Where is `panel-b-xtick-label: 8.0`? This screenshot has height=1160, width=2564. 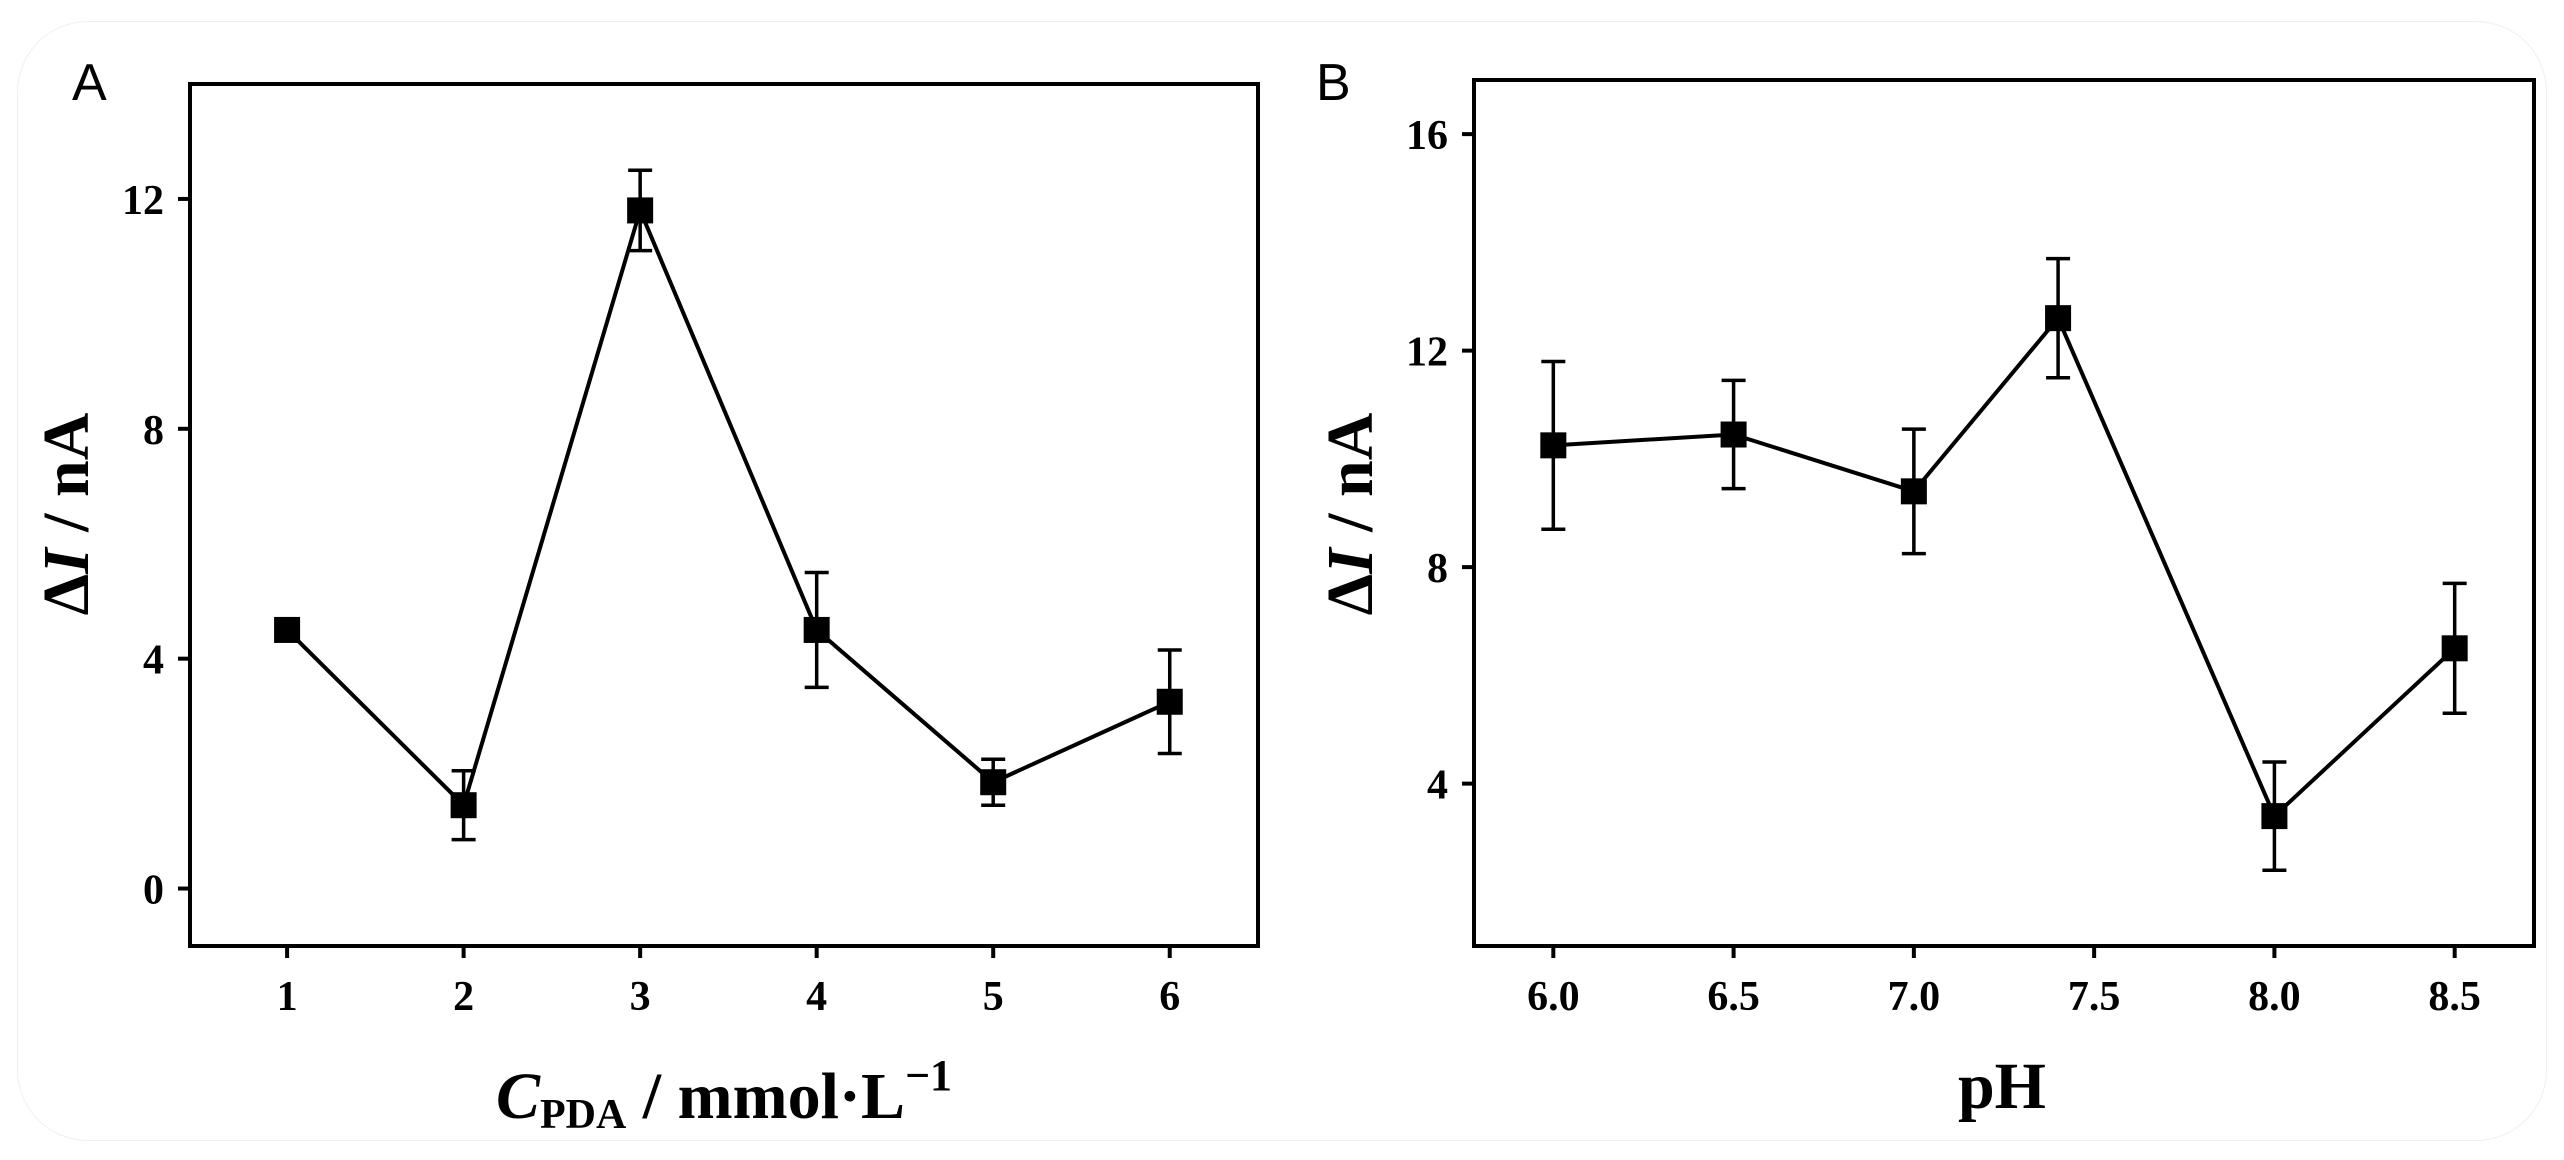 panel-b-xtick-label: 8.0 is located at coordinates (2274, 997).